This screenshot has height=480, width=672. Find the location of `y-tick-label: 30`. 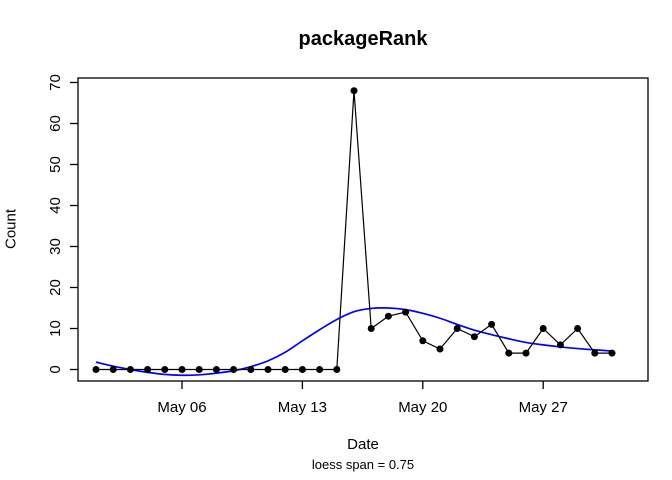

y-tick-label: 30 is located at coordinates (55, 246).